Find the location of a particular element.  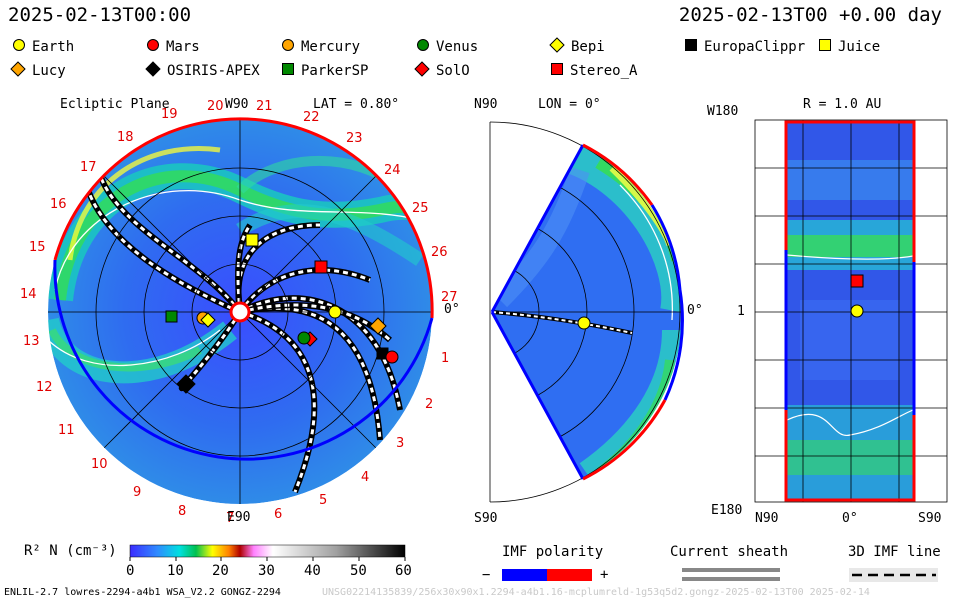

radial-top-left: W180 is located at coordinates (723, 111).